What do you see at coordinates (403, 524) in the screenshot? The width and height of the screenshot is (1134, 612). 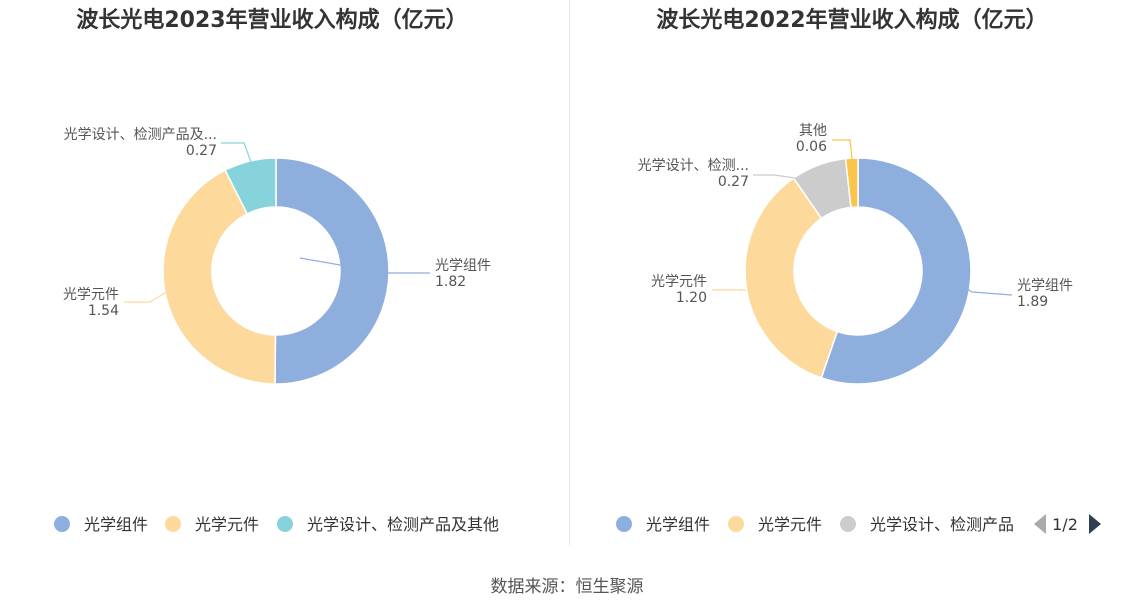 I see `legend-label: 光学设计、检测产品及其他` at bounding box center [403, 524].